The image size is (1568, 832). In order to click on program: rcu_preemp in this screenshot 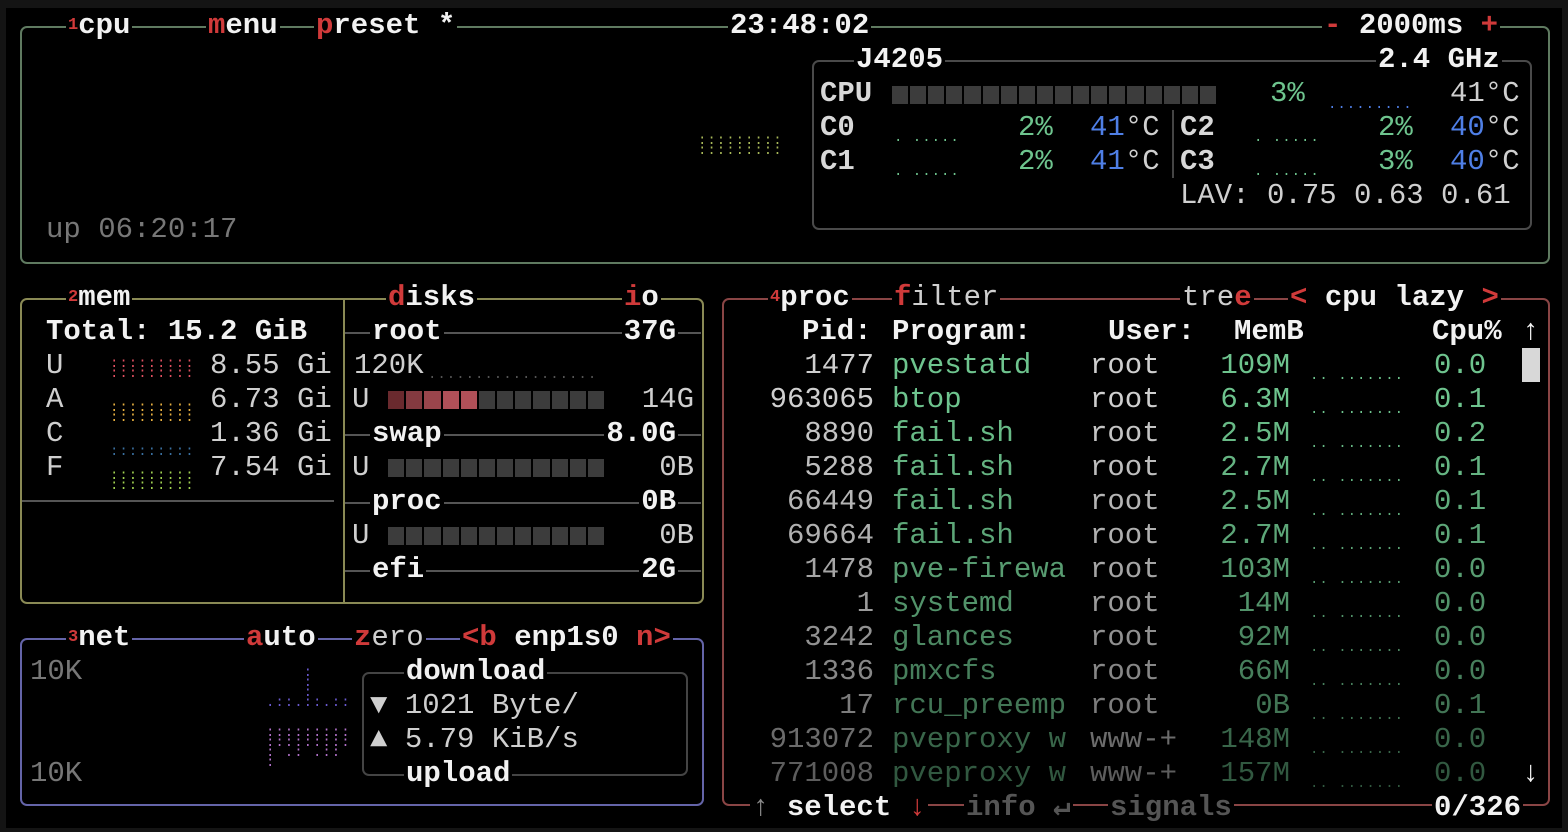, I will do `click(979, 705)`.